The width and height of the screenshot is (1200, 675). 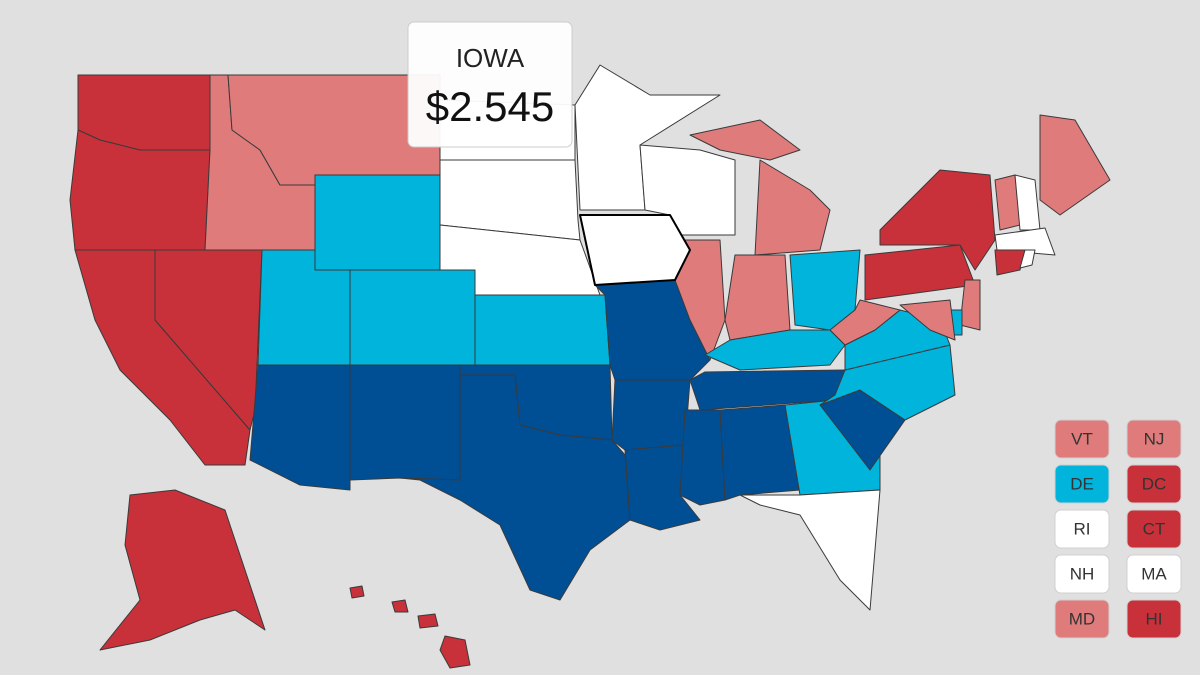 I want to click on small-state-legend: VT NJ DE DC RI CT NH MA MD HI, so click(x=1118, y=529).